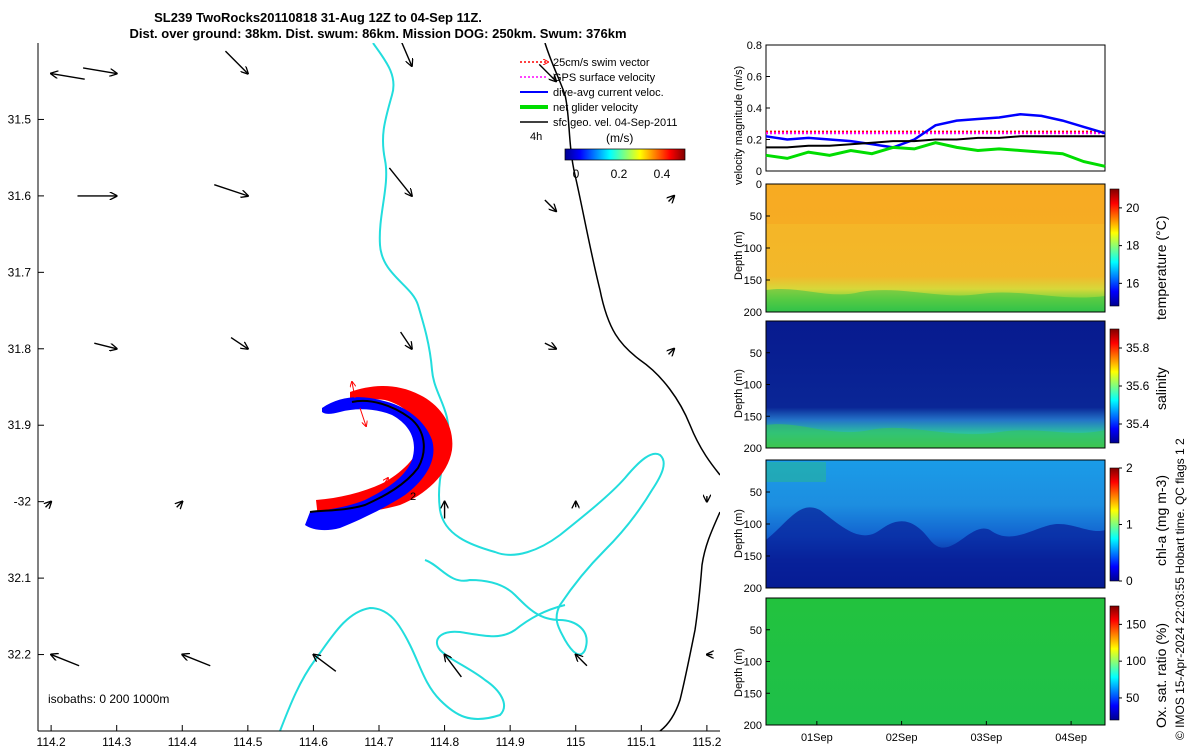  Describe the element at coordinates (367, 456) in the screenshot. I see `track-centerline` at that location.